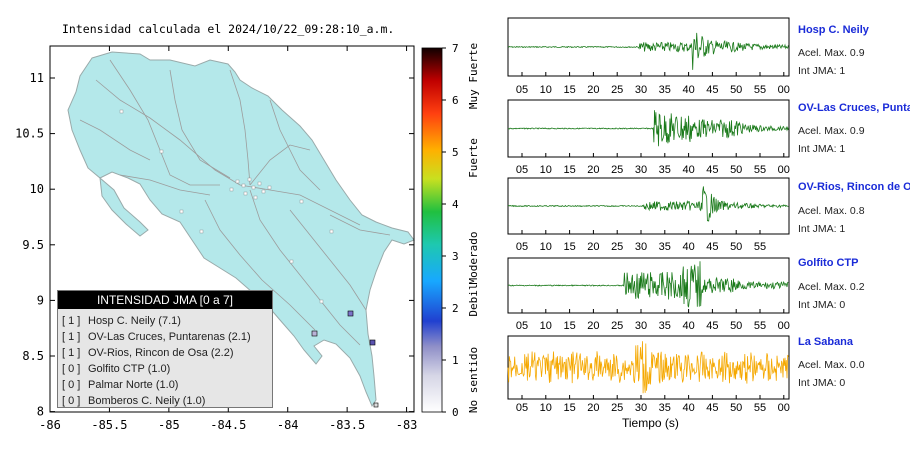 This screenshot has width=910, height=460. I want to click on legend-station-name: OV-Rios, Rincon de Osa (2.2), so click(161, 353).